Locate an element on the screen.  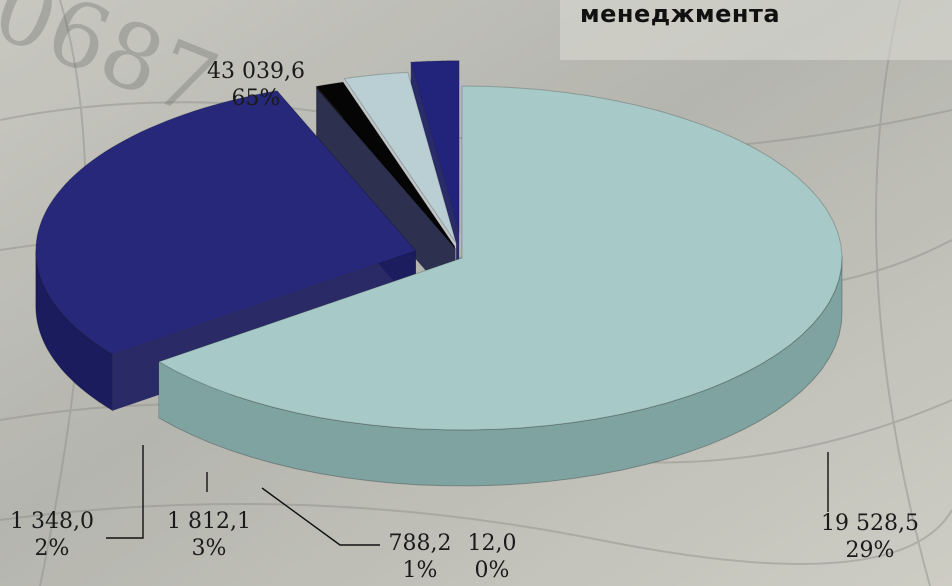
data-label-percent: 1% is located at coordinates (420, 570).